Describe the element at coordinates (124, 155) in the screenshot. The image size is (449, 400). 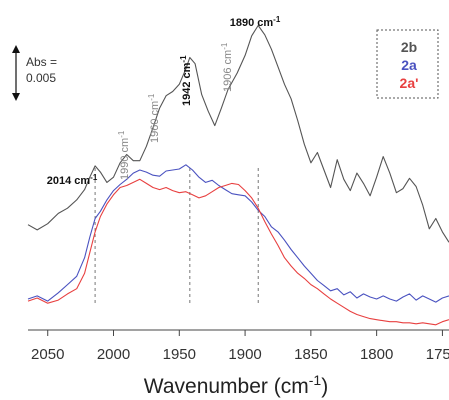
I see `peak-label-1990: 1990 cm-1` at that location.